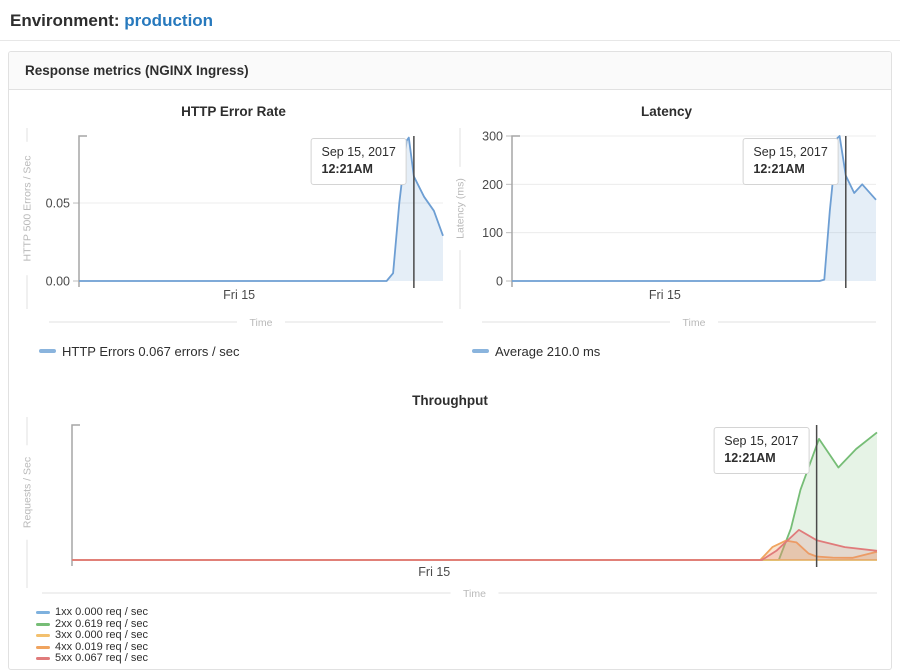 This screenshot has width=900, height=670. I want to click on environment-header: Environment: production, so click(450, 20).